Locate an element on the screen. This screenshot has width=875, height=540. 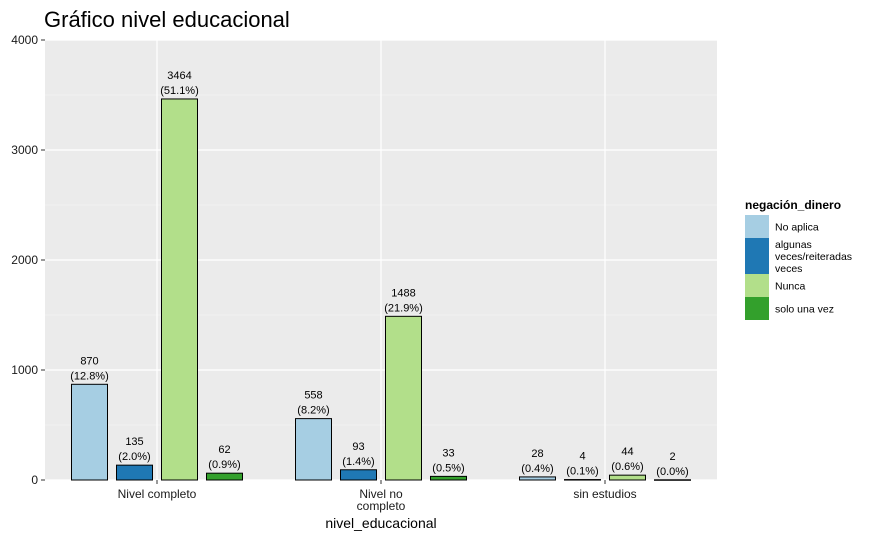
bar-percent-label: (0.4%) is located at coordinates (537, 469).